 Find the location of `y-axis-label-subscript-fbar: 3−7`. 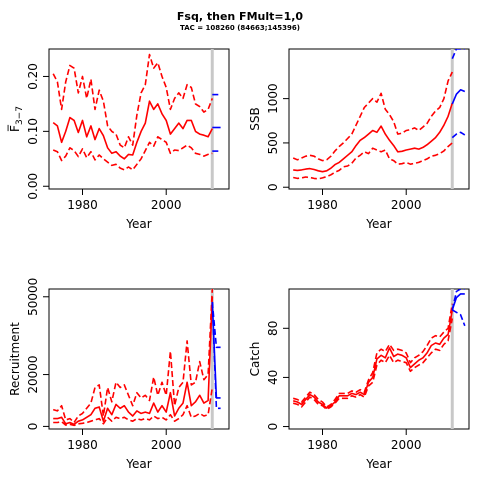

y-axis-label-subscript-fbar: 3−7 is located at coordinates (20, 115).